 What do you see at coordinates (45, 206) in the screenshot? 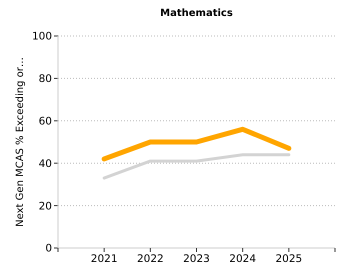
I see `y-tick-label: 20` at bounding box center [45, 206].